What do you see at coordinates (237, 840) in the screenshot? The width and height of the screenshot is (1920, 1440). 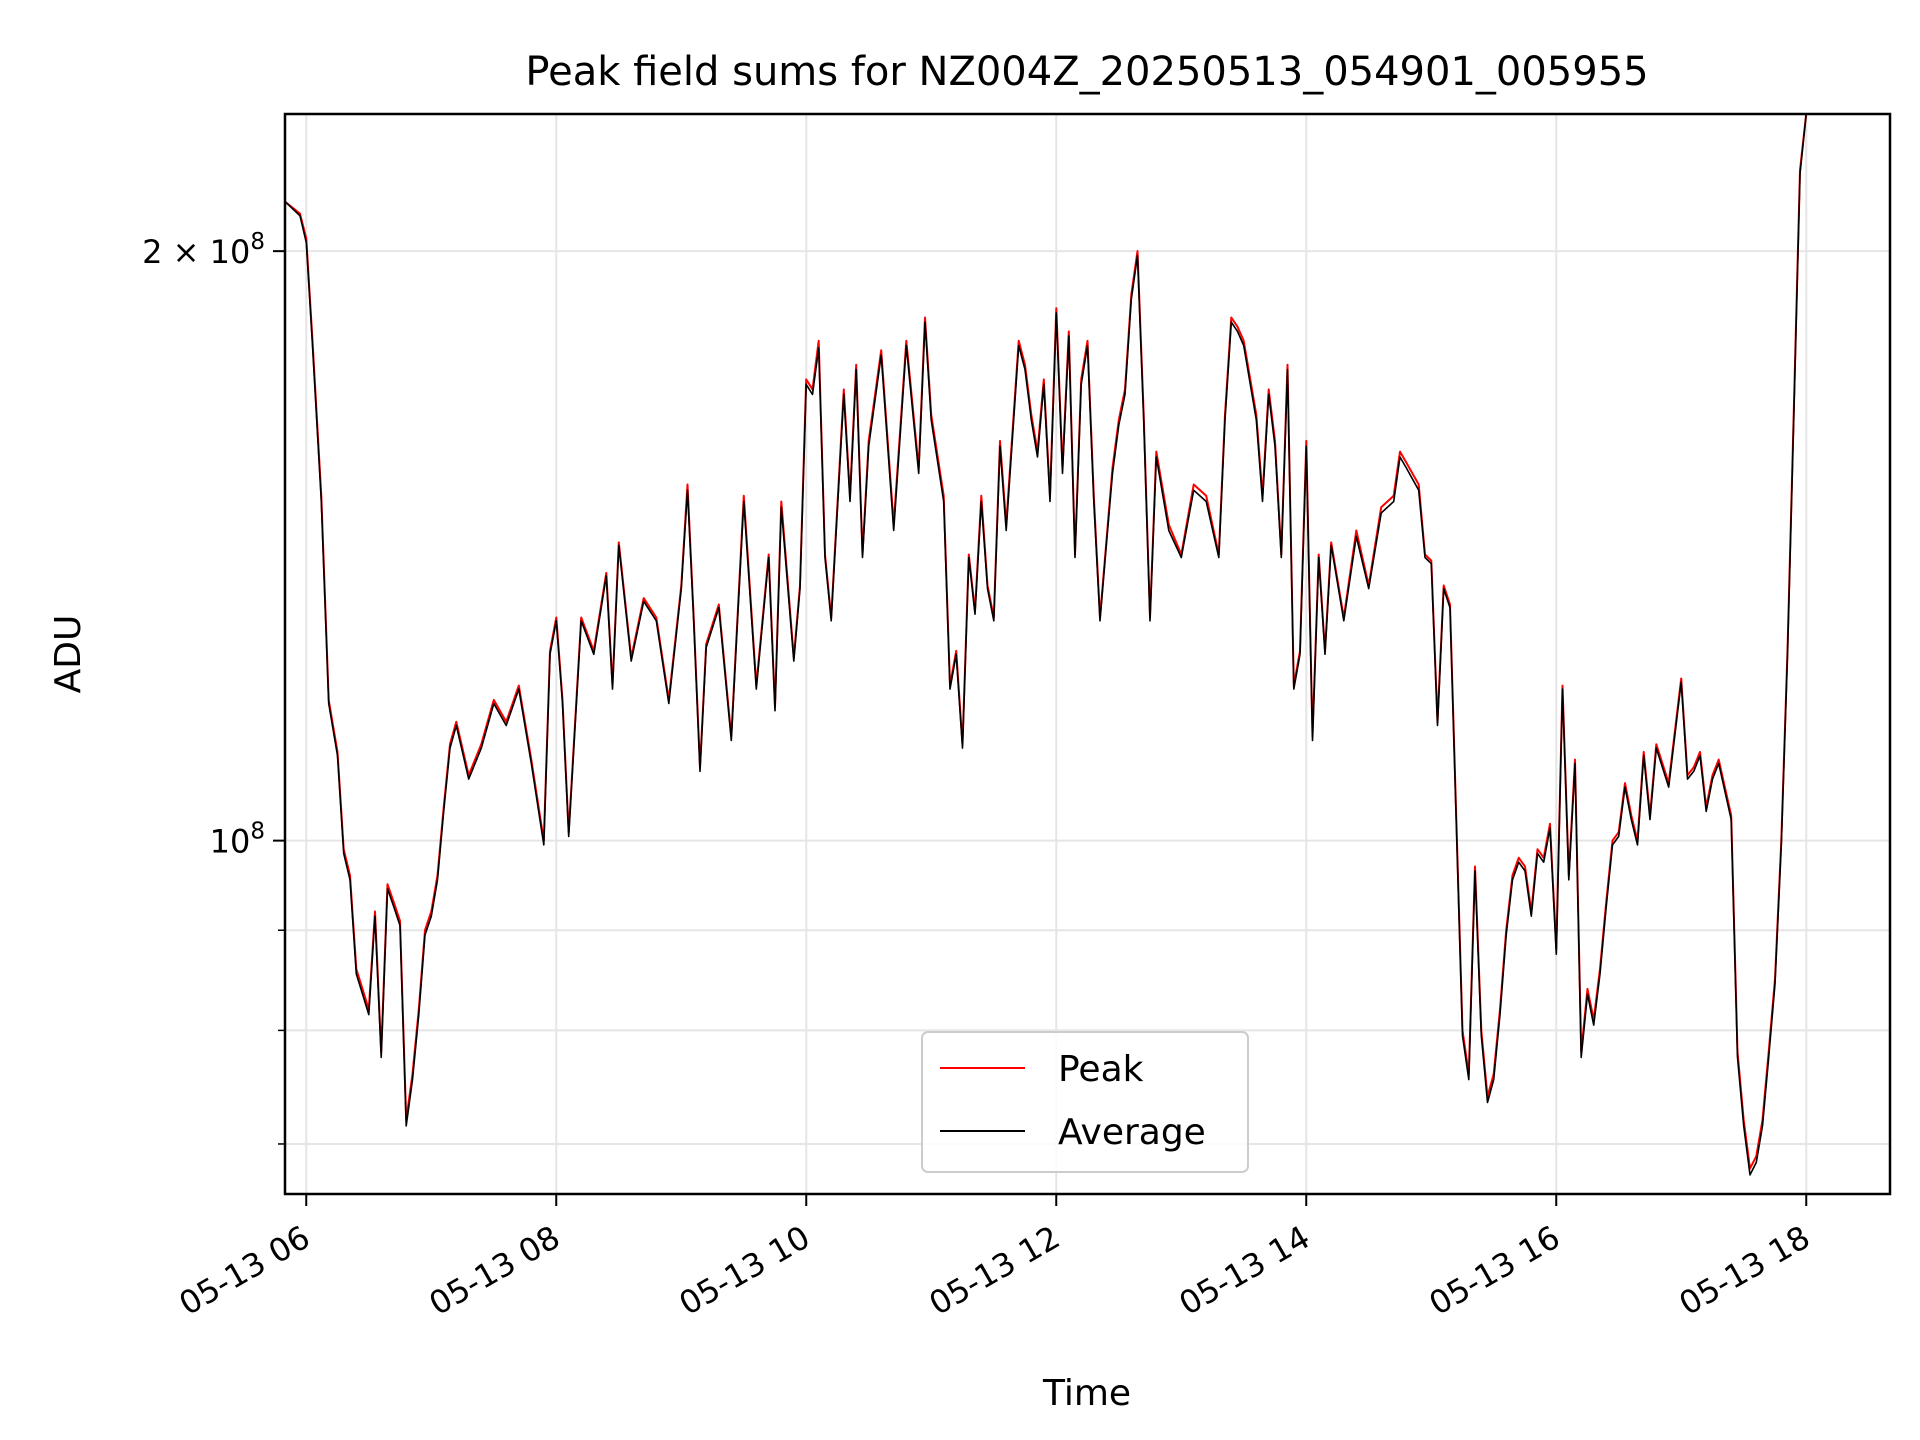 I see `y-tick-label: 108` at bounding box center [237, 840].